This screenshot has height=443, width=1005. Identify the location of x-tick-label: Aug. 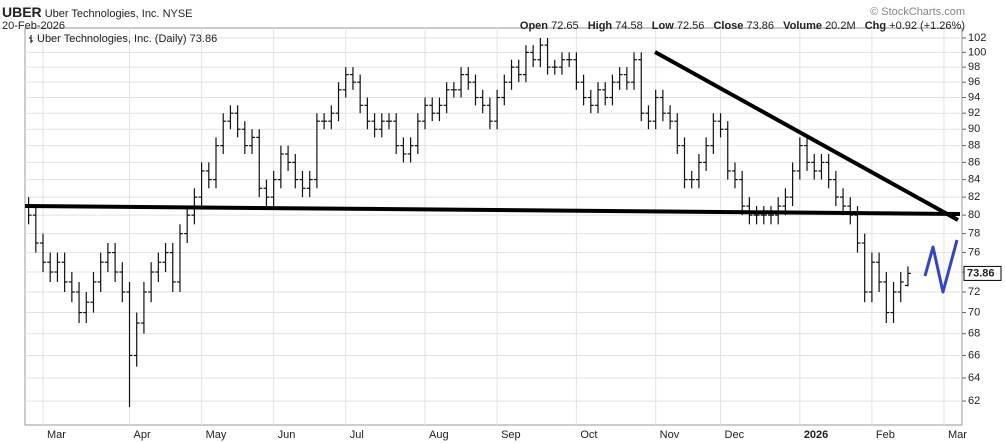
(439, 435).